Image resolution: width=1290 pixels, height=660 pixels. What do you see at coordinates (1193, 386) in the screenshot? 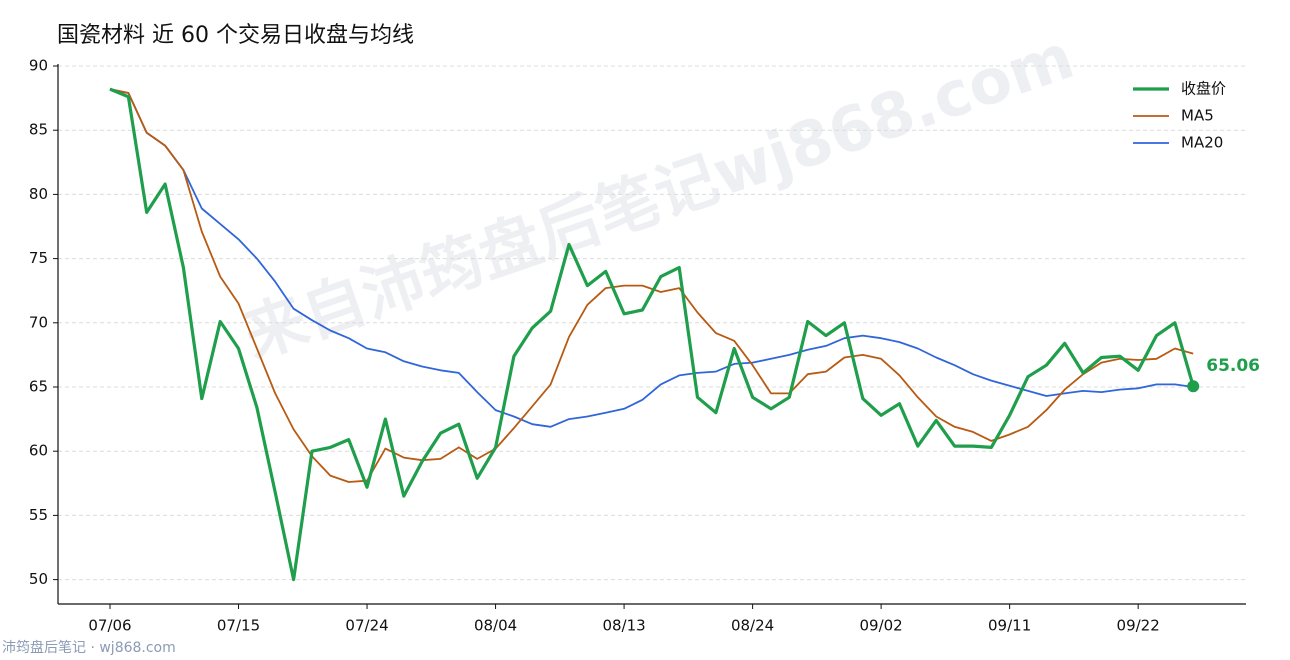
I see `end-point` at bounding box center [1193, 386].